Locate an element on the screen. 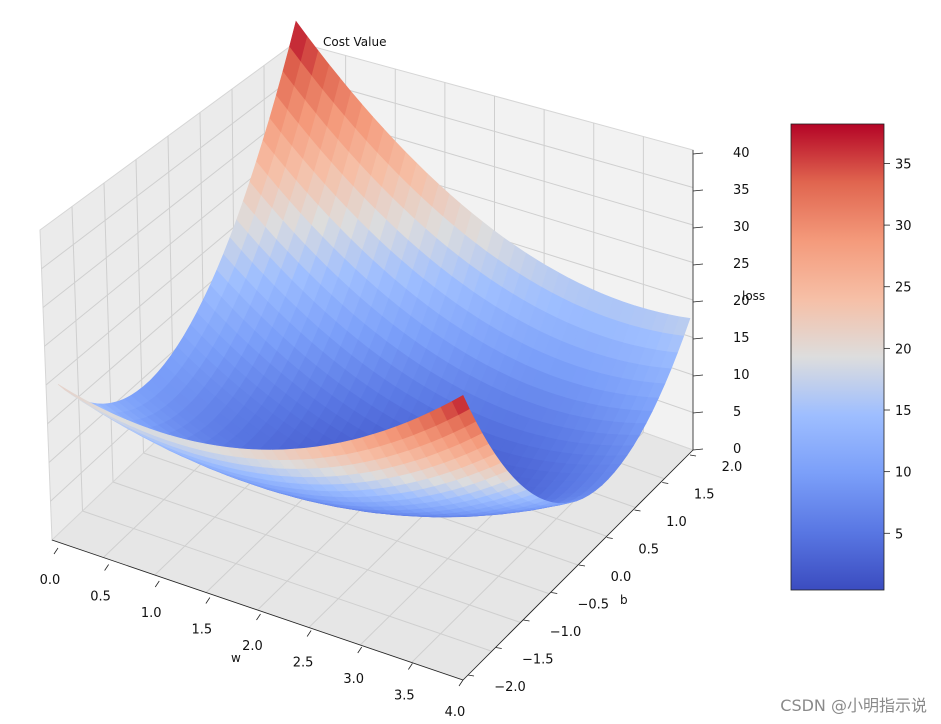 The width and height of the screenshot is (941, 724). colorbar-tick-label: 15 is located at coordinates (903, 411).